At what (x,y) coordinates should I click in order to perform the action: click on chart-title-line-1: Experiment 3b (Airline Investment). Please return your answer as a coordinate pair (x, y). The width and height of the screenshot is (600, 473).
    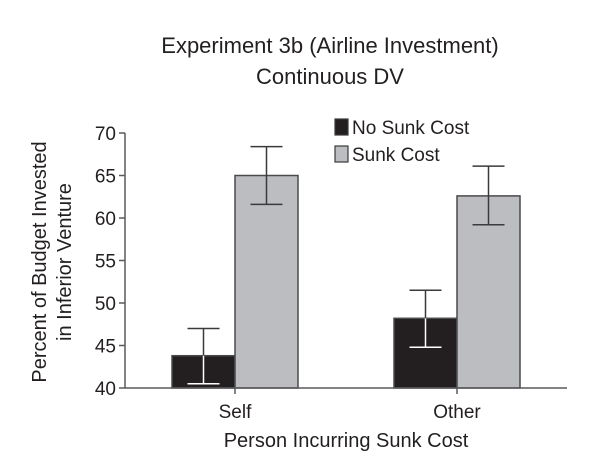
    Looking at the image, I should click on (329, 45).